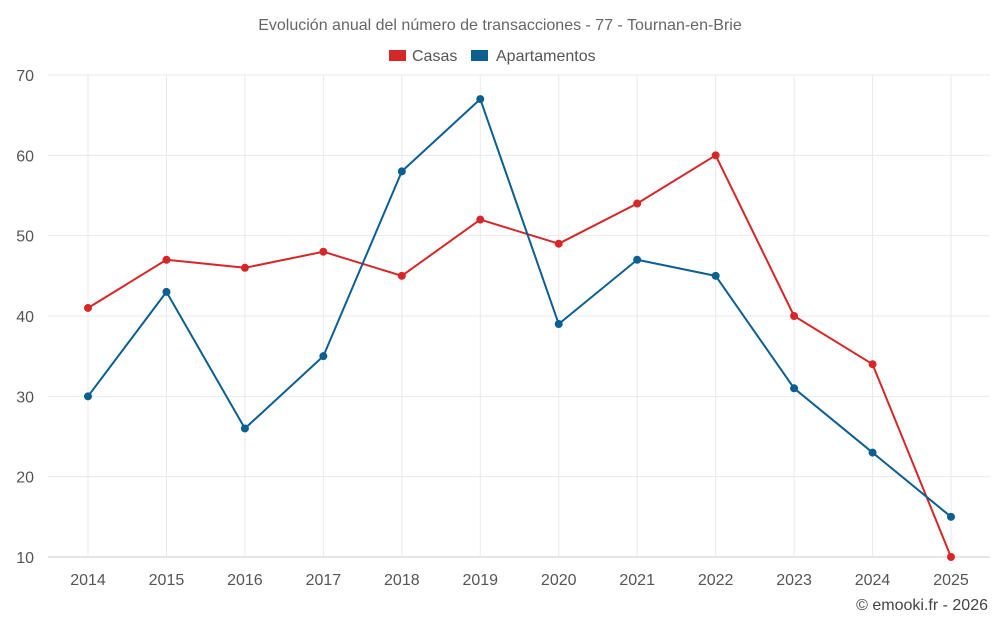 Image resolution: width=1000 pixels, height=625 pixels. I want to click on x-tick-label: 2016, so click(245, 580).